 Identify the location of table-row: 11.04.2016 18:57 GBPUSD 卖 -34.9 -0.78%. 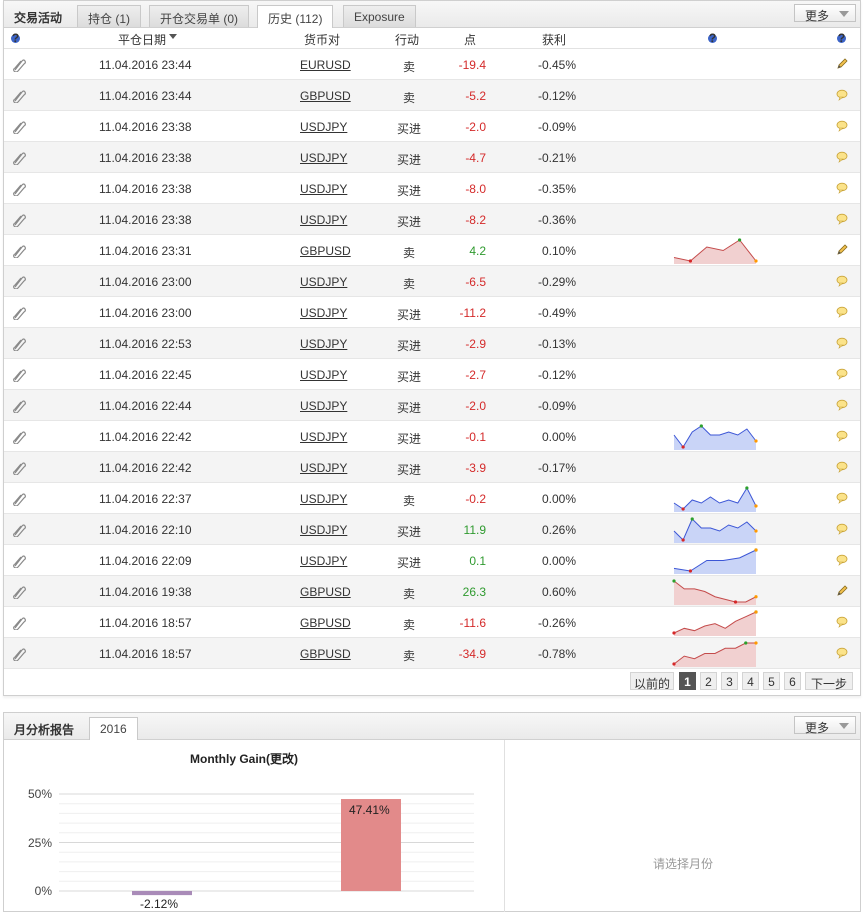
(432, 653).